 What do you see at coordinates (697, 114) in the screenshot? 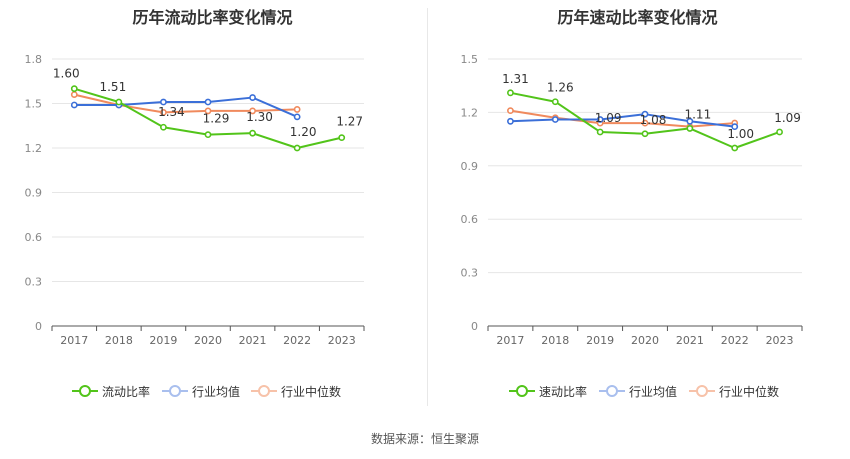
I see `data-label: 1.11` at bounding box center [697, 114].